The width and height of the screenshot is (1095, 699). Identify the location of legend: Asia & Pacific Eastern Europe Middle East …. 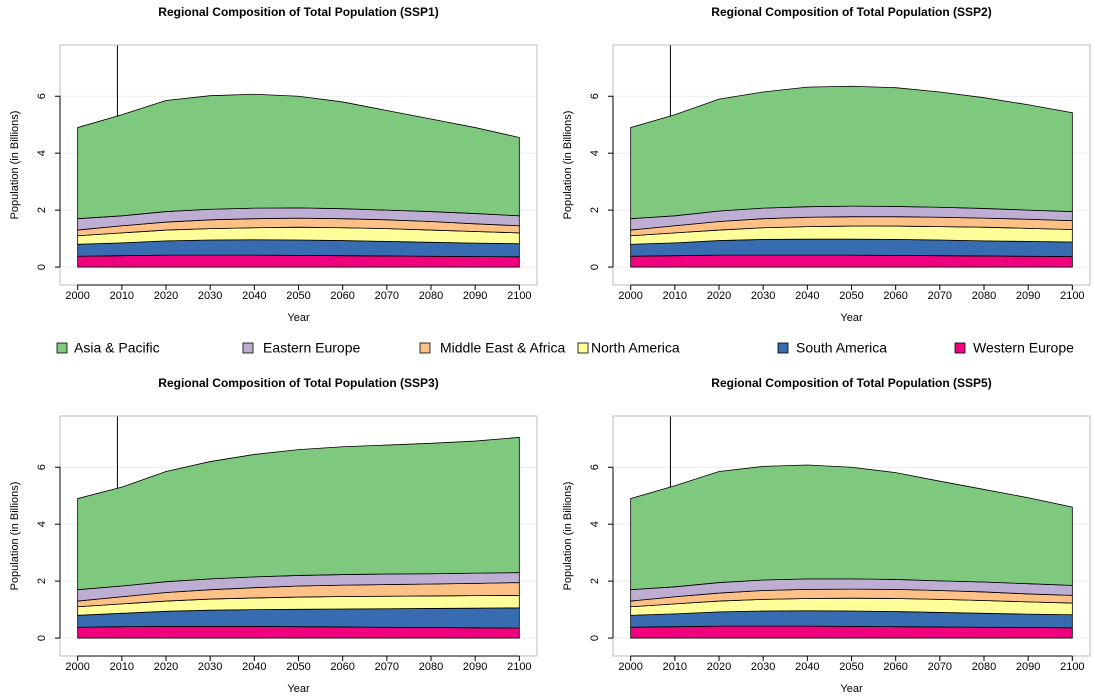
(565, 348).